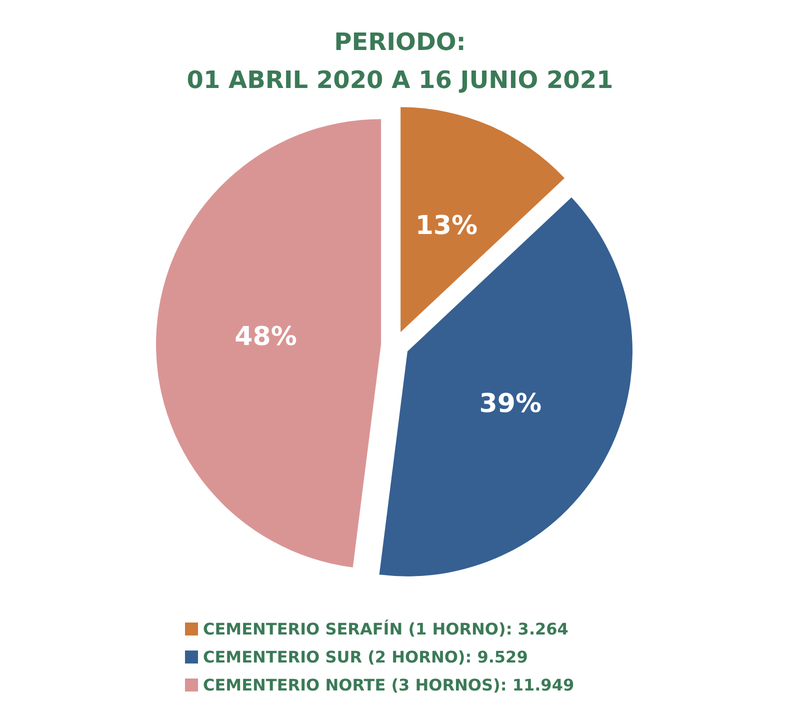 Image resolution: width=800 pixels, height=708 pixels. What do you see at coordinates (365, 657) in the screenshot?
I see `legend-label: CEMENTERIO SUR (2 HORNO): 9.529` at bounding box center [365, 657].